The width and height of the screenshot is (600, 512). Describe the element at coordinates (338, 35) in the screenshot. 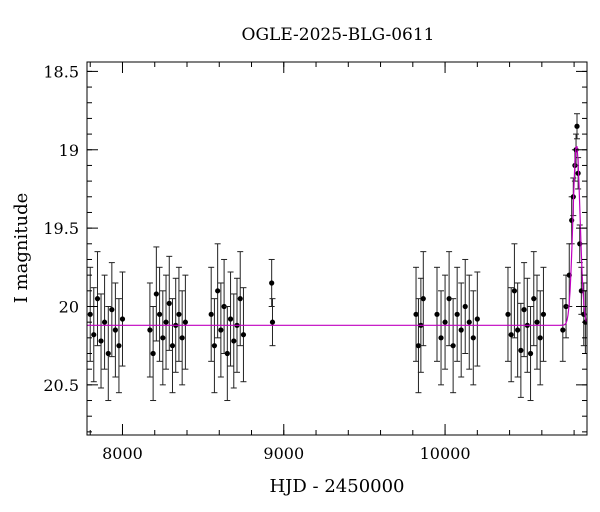

I see `chart-title: OGLE-2025-BLG-0611` at that location.